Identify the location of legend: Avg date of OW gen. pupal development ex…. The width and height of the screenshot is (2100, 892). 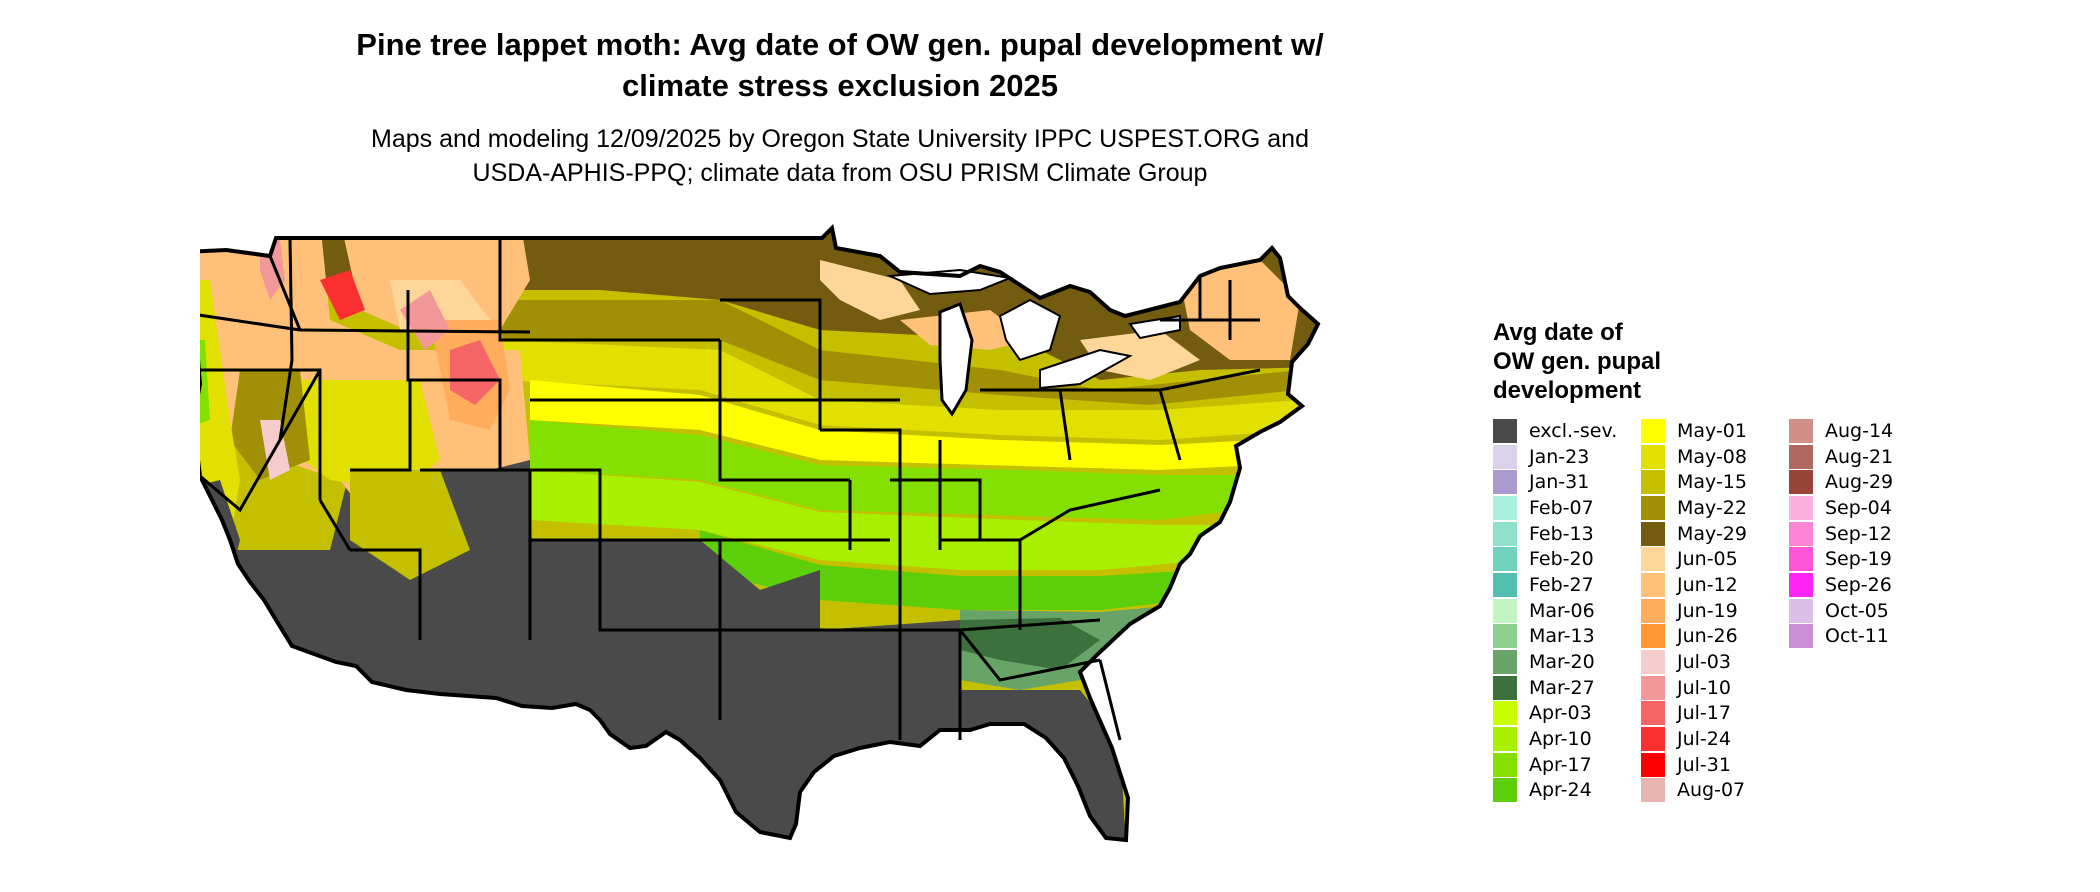
(1715, 560).